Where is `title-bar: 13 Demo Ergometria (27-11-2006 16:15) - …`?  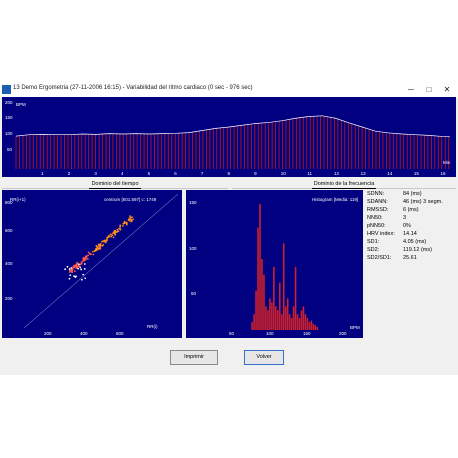
title-bar: 13 Demo Ergometria (27-11-2006 16:15) - … is located at coordinates (229, 90).